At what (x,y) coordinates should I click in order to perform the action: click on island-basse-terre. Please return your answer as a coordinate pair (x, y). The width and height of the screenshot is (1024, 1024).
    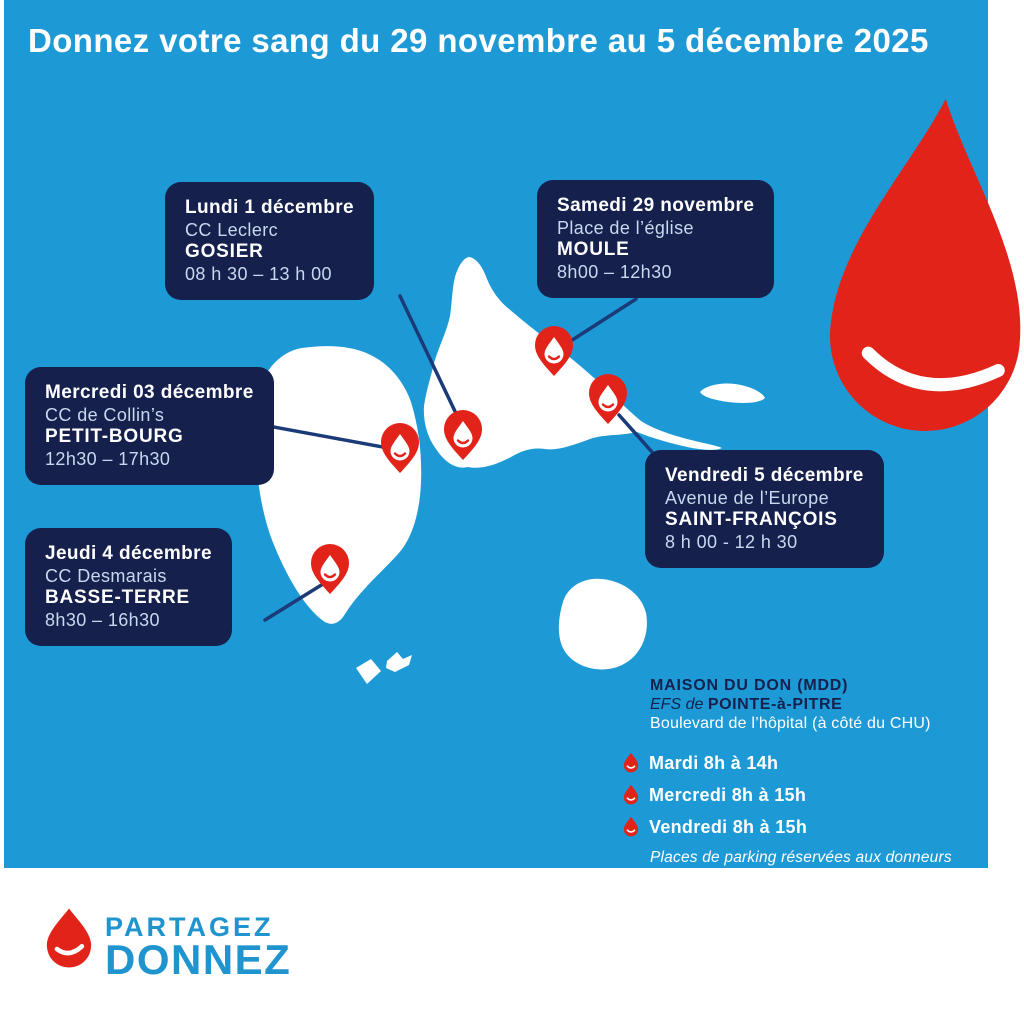
    Looking at the image, I should click on (338, 485).